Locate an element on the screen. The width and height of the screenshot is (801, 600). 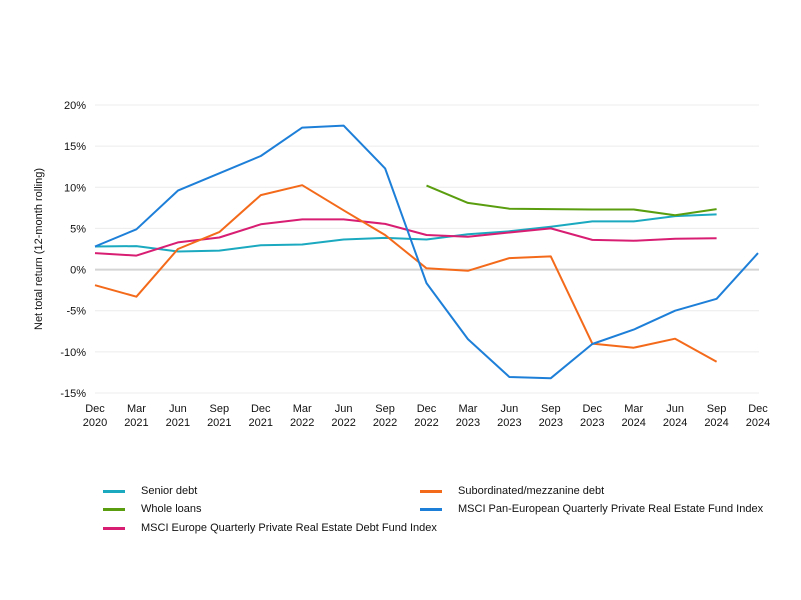
y-tick-label: -15% is located at coordinates (73, 394).